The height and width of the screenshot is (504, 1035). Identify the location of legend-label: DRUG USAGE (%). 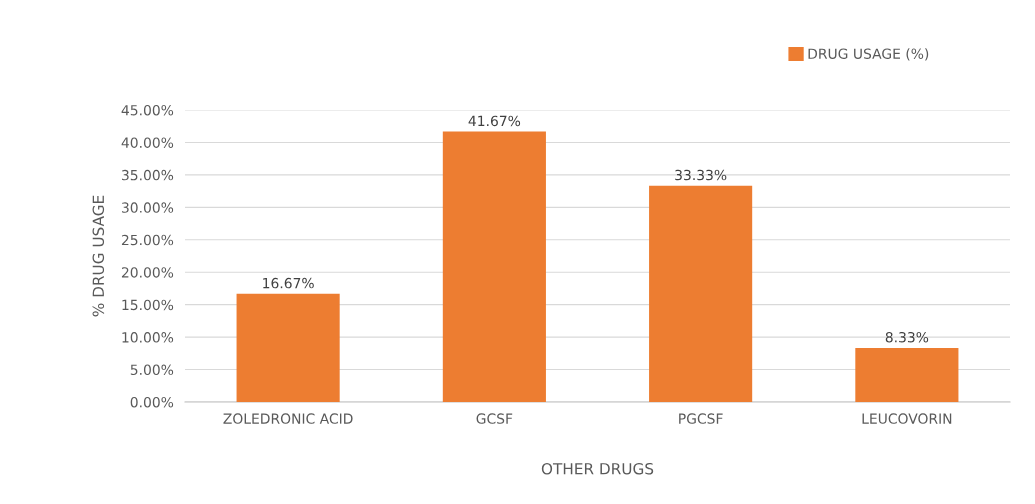
(868, 54).